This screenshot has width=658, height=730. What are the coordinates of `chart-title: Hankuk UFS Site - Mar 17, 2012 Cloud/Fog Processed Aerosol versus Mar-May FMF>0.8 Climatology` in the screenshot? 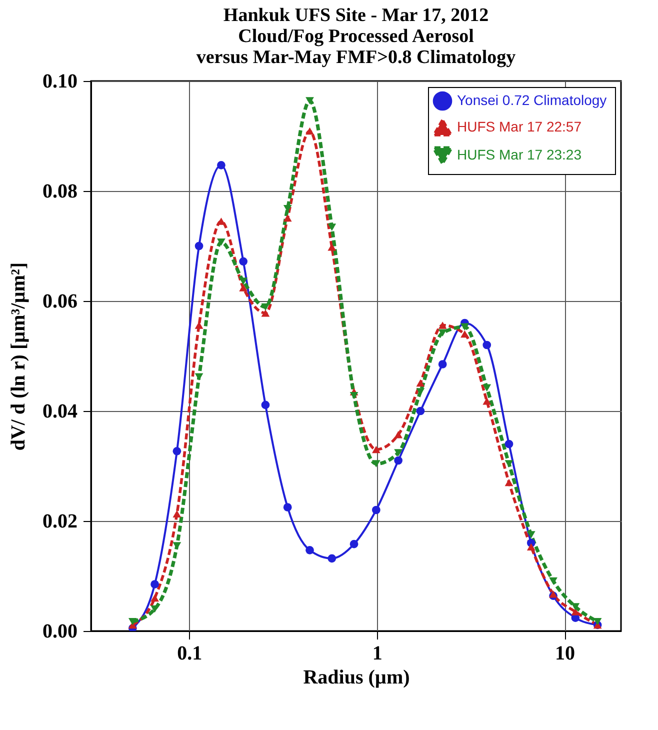 It's located at (356, 36).